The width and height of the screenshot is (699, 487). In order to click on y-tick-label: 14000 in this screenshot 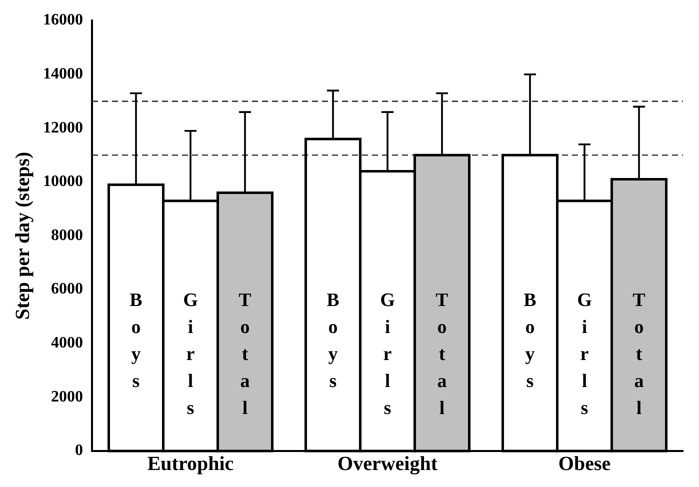, I will do `click(63, 74)`.